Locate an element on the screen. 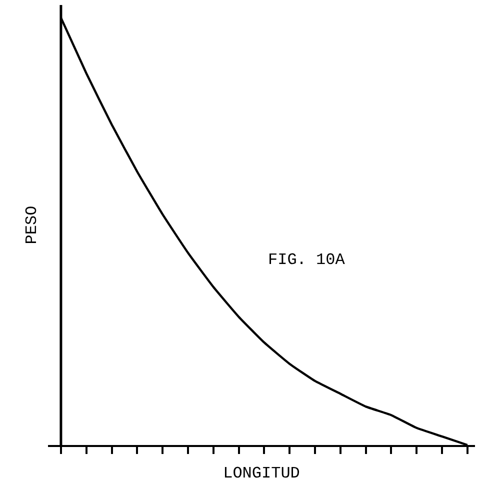 Image resolution: width=487 pixels, height=497 pixels. annotation: FIG. 10A is located at coordinates (307, 260).